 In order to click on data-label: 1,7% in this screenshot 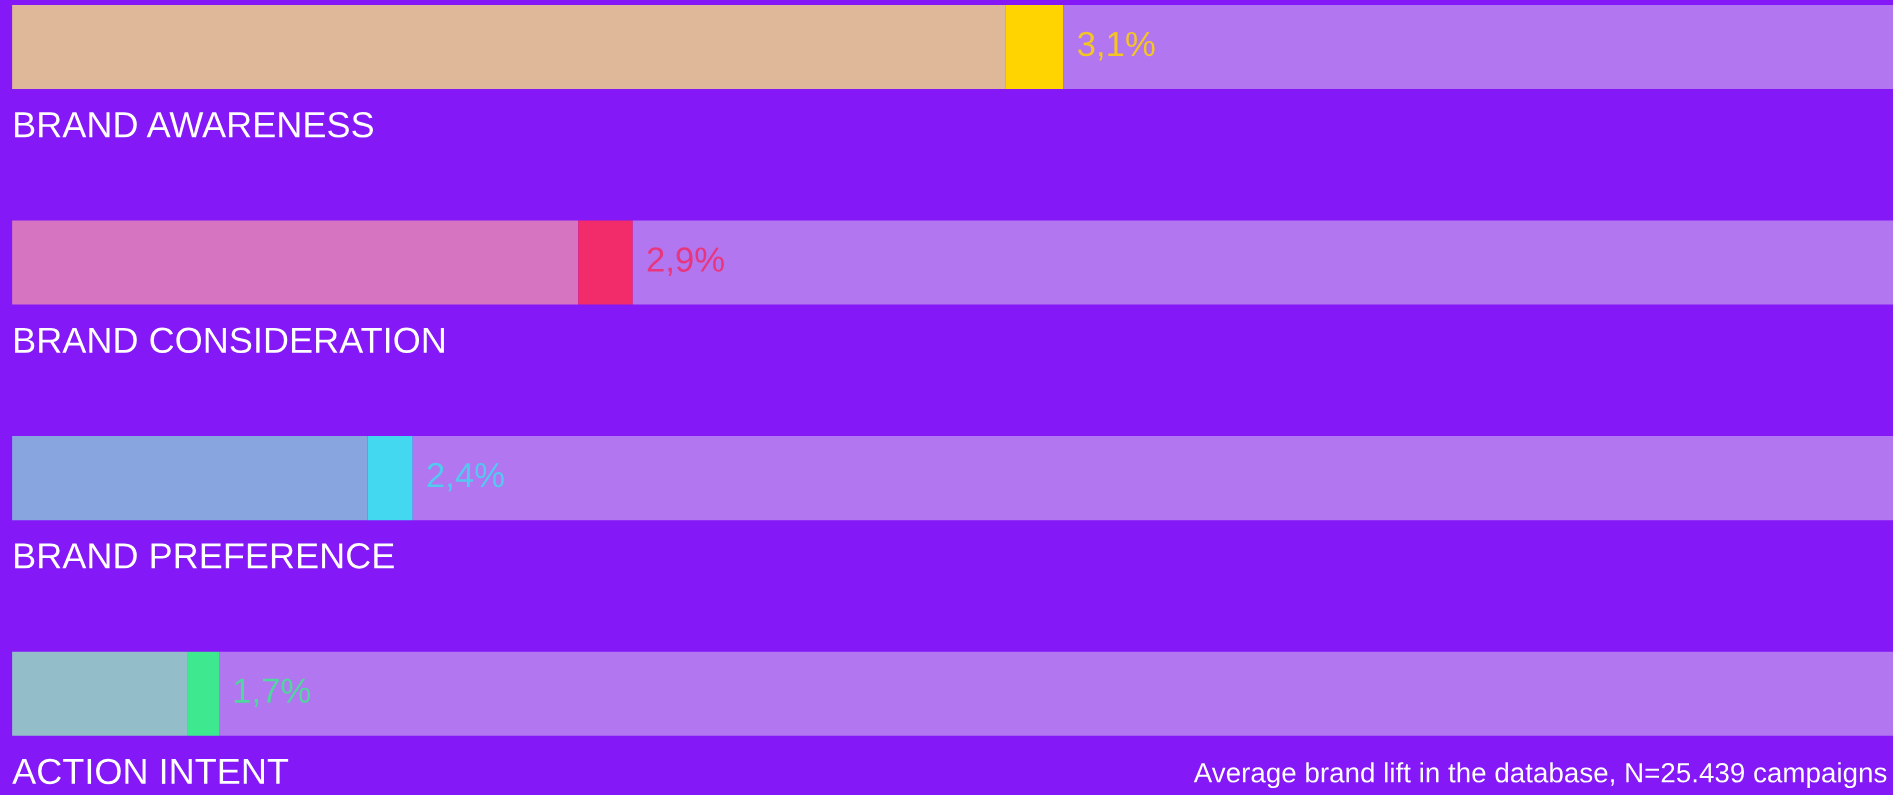, I will do `click(272, 693)`.